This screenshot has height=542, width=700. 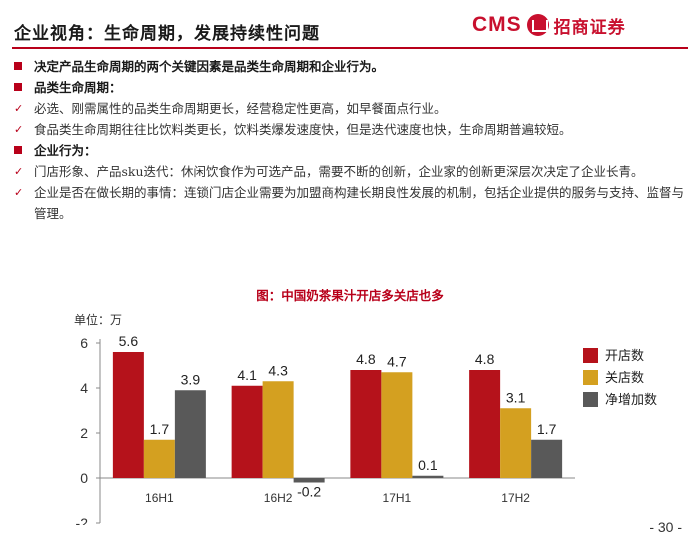 What do you see at coordinates (84, 478) in the screenshot?
I see `y-tick-label: 0` at bounding box center [84, 478].